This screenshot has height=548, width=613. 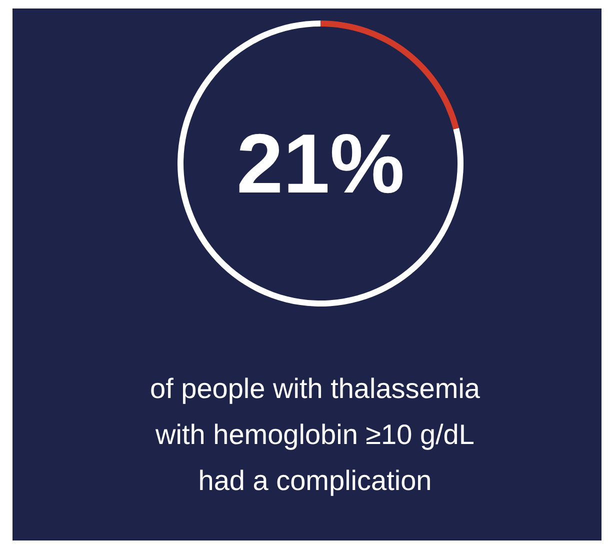 I want to click on text: had a complication, so click(x=315, y=480).